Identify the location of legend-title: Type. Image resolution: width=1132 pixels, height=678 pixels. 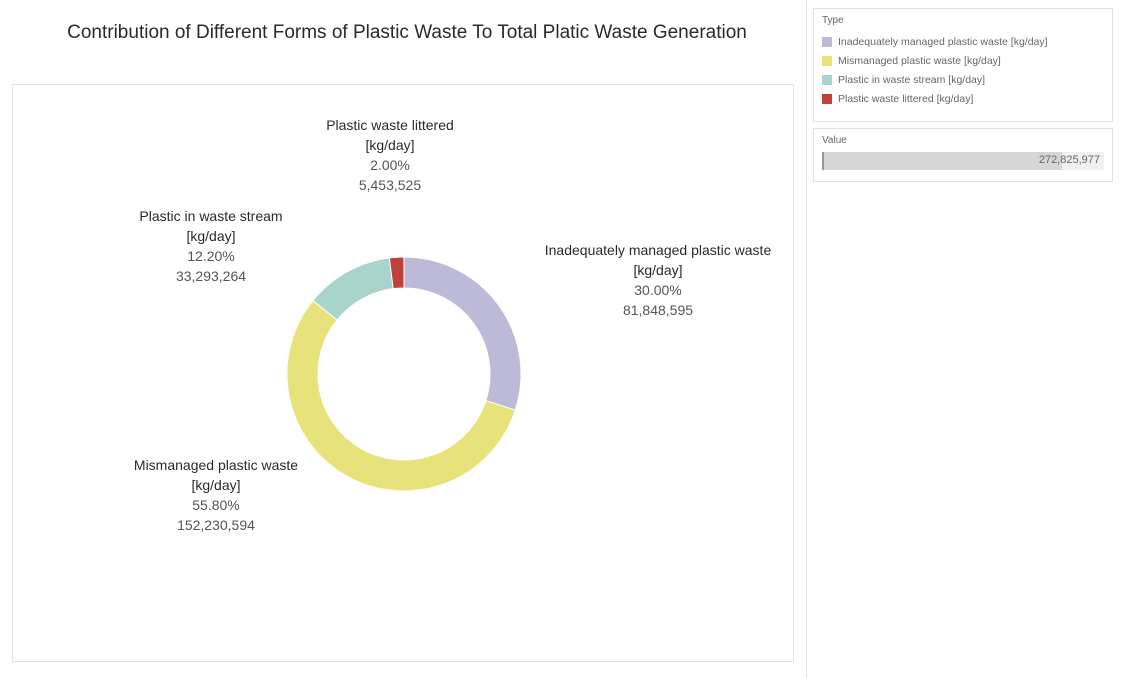
(833, 20).